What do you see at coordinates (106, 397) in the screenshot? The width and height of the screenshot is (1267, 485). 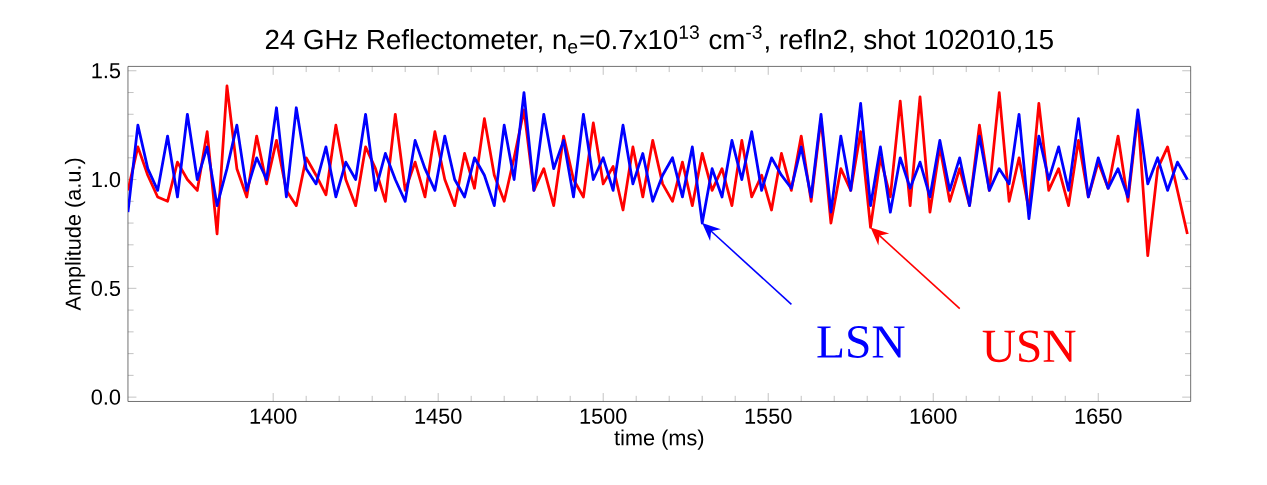 I see `y-tick-label: 0.0` at bounding box center [106, 397].